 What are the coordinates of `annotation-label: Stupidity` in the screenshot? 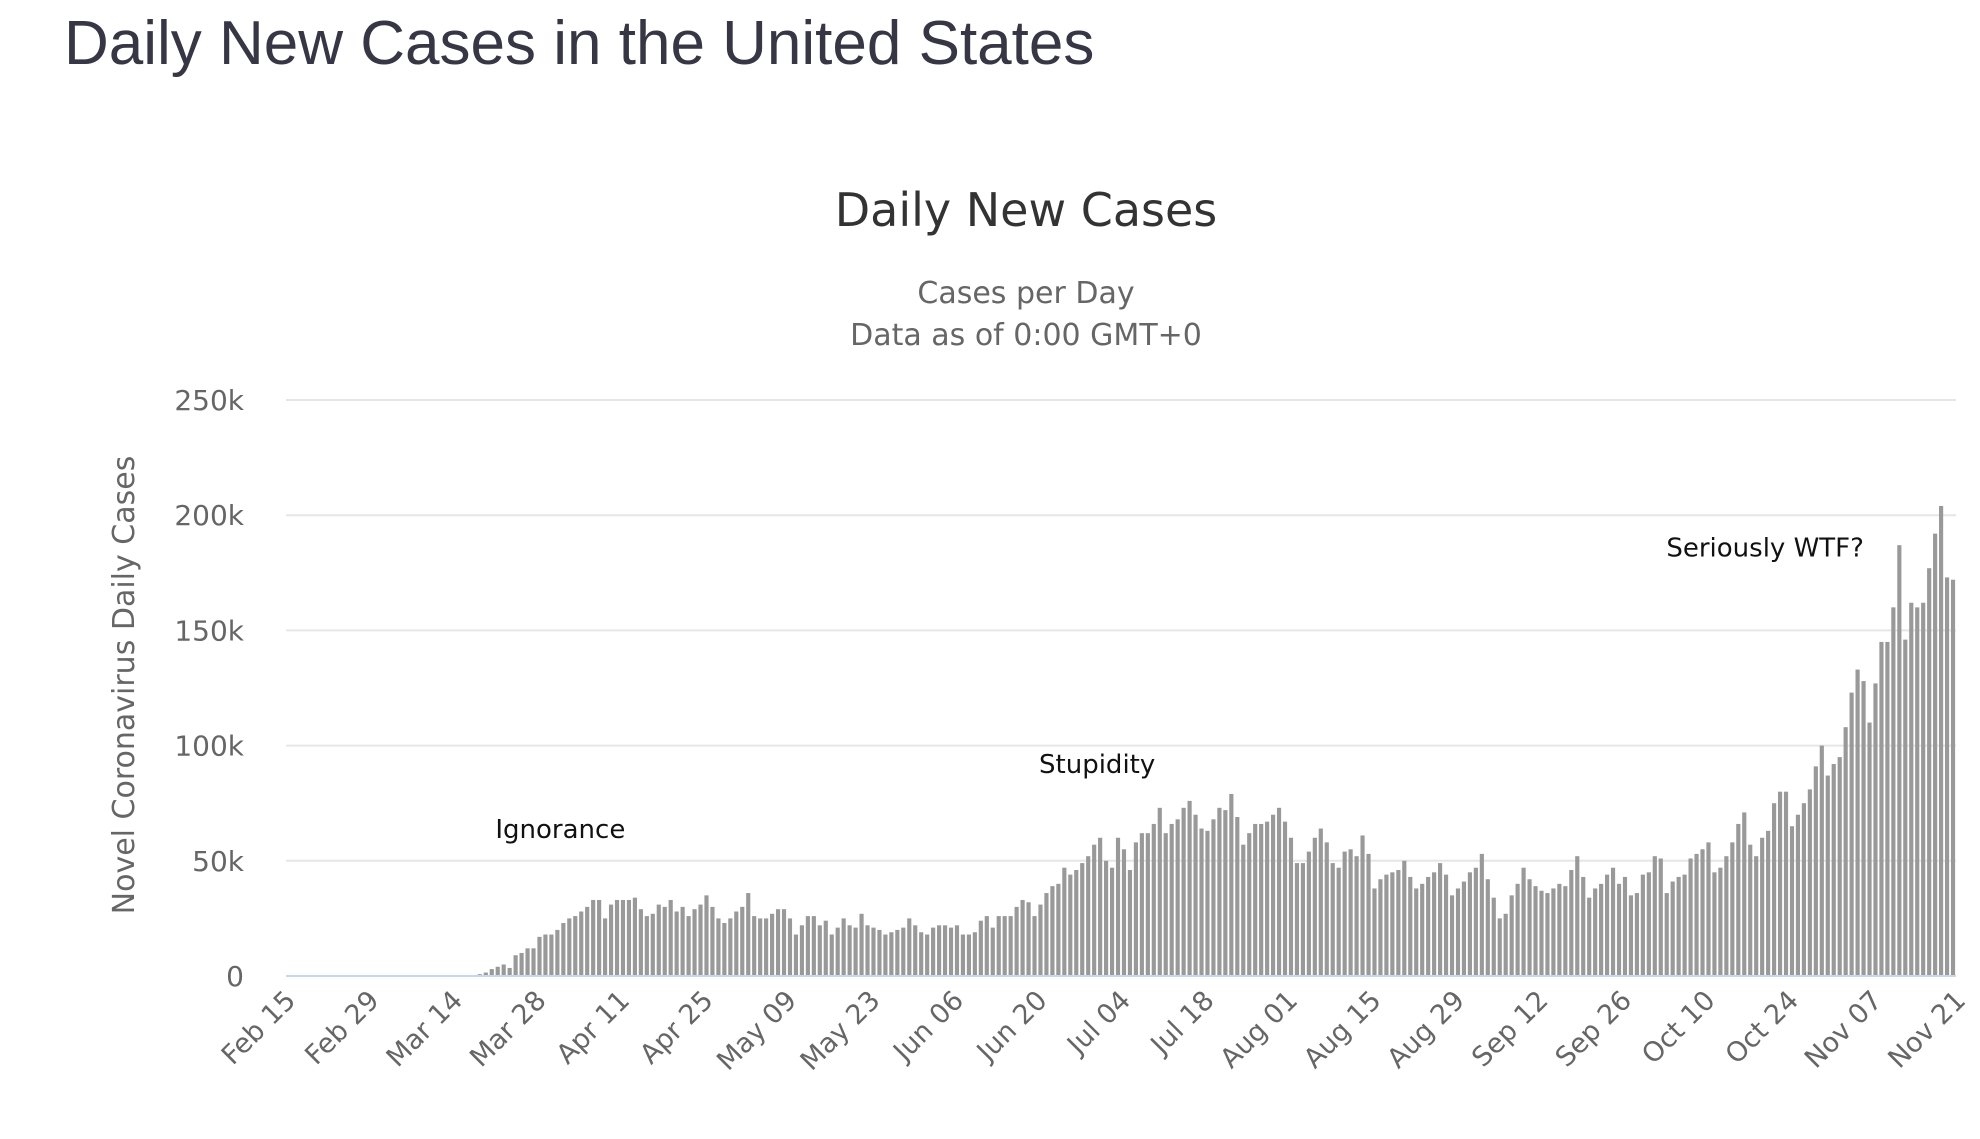 It's located at (1097, 765).